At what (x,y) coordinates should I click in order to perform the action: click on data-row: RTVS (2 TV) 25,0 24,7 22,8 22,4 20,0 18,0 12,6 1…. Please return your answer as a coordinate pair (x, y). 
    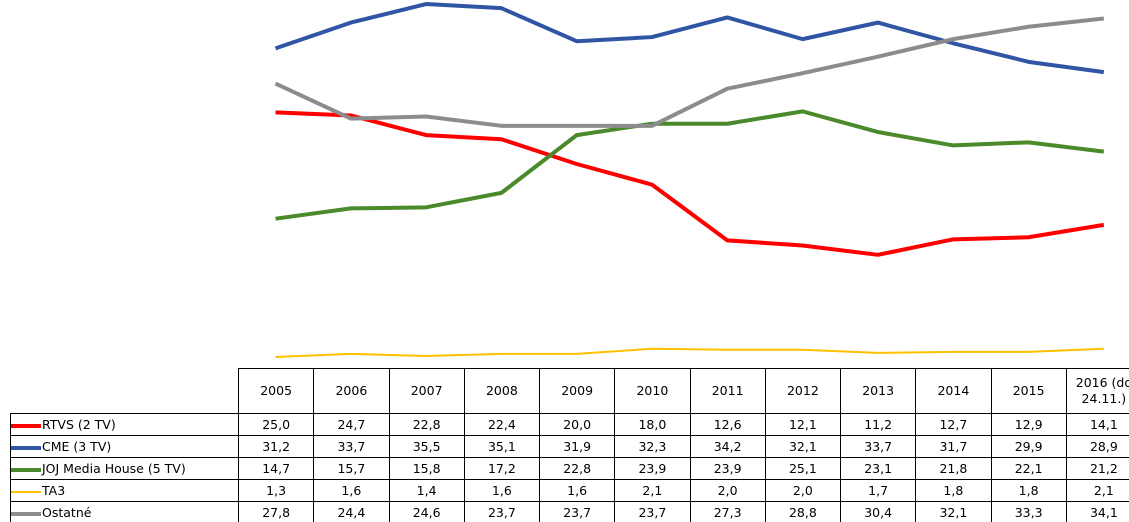
    Looking at the image, I should click on (569, 424).